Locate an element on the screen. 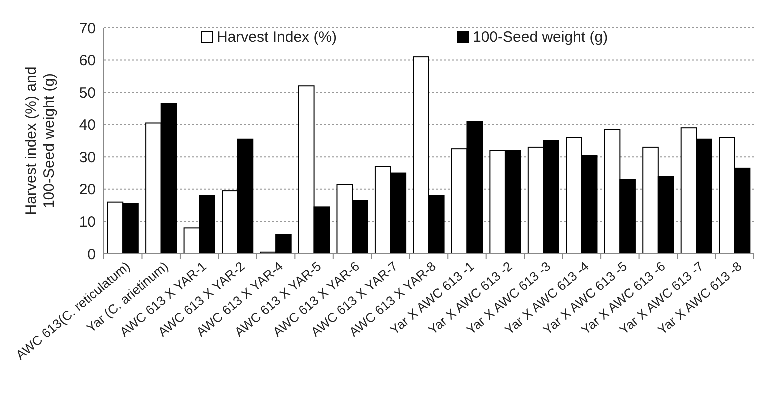 The width and height of the screenshot is (768, 412). y-axis-title: Harvest index (%) and 100-Seed weight (g) is located at coordinates (40, 141).